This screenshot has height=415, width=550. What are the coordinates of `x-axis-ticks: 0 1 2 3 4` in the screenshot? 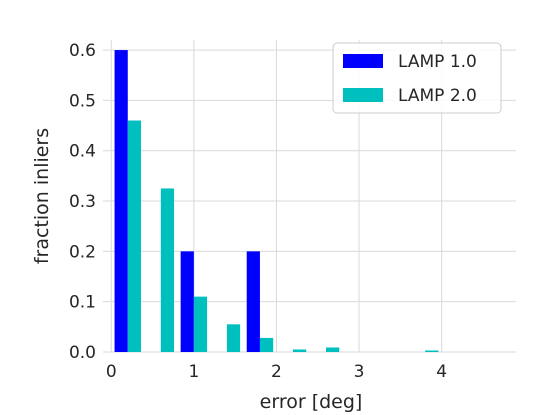 It's located at (276, 372).